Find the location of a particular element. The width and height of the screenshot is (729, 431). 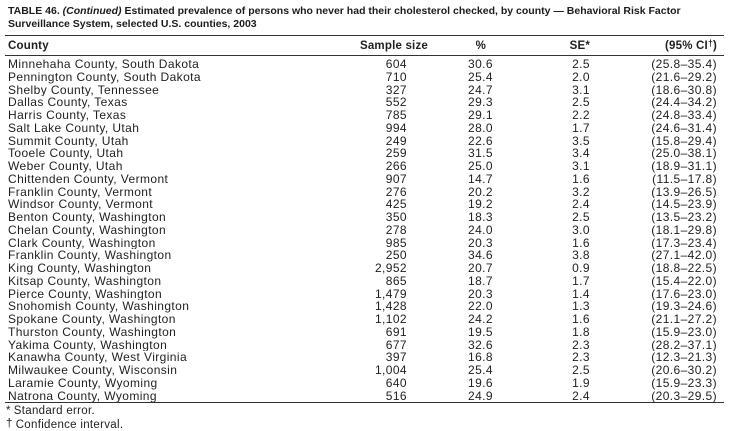

cell-county: Clark County, Washington is located at coordinates (82, 243).